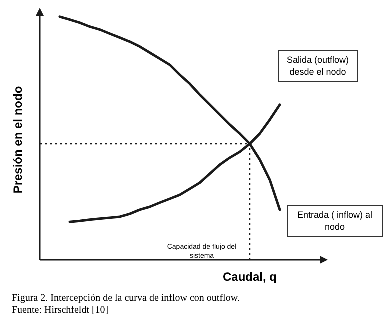 The height and width of the screenshot is (332, 392). I want to click on text: Figura 2. Intercepción de la curva de inflow con outflow., so click(126, 299).